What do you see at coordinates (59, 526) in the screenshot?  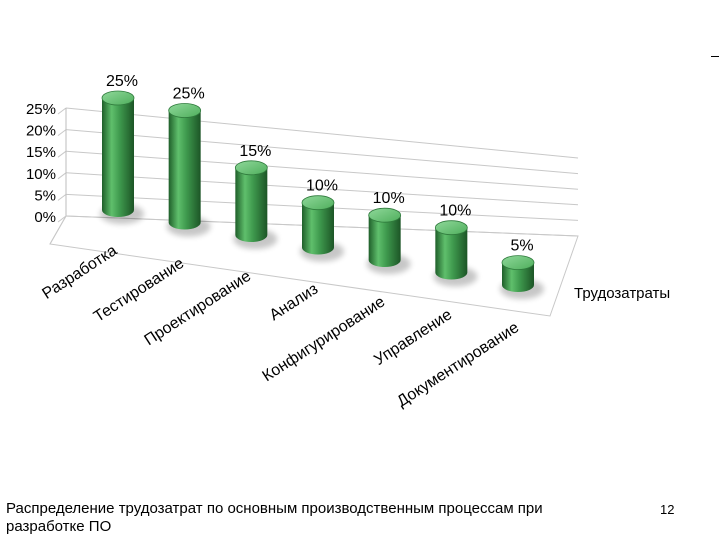 I see `caption-line-2: разработке ПО` at bounding box center [59, 526].